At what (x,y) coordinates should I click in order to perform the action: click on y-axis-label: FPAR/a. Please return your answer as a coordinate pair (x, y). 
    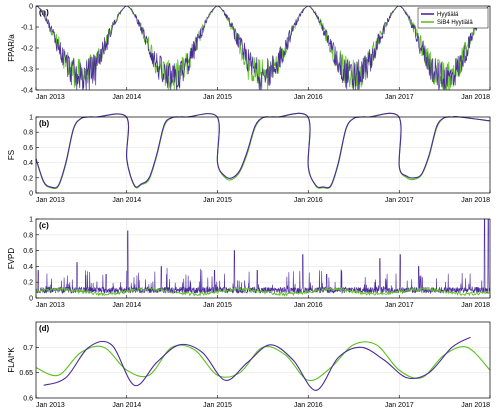
    Looking at the image, I should click on (11, 48).